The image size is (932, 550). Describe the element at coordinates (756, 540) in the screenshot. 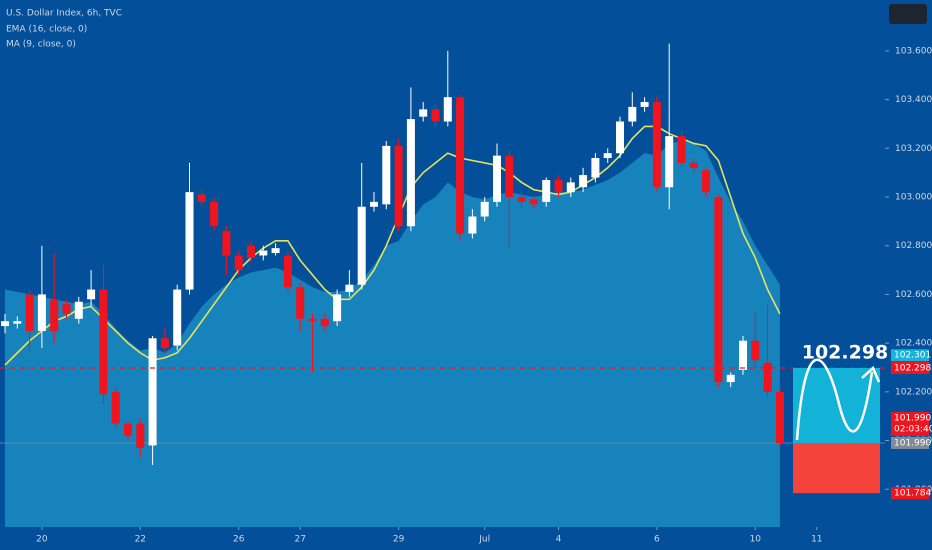

I see `x-tick-label: 10` at that location.